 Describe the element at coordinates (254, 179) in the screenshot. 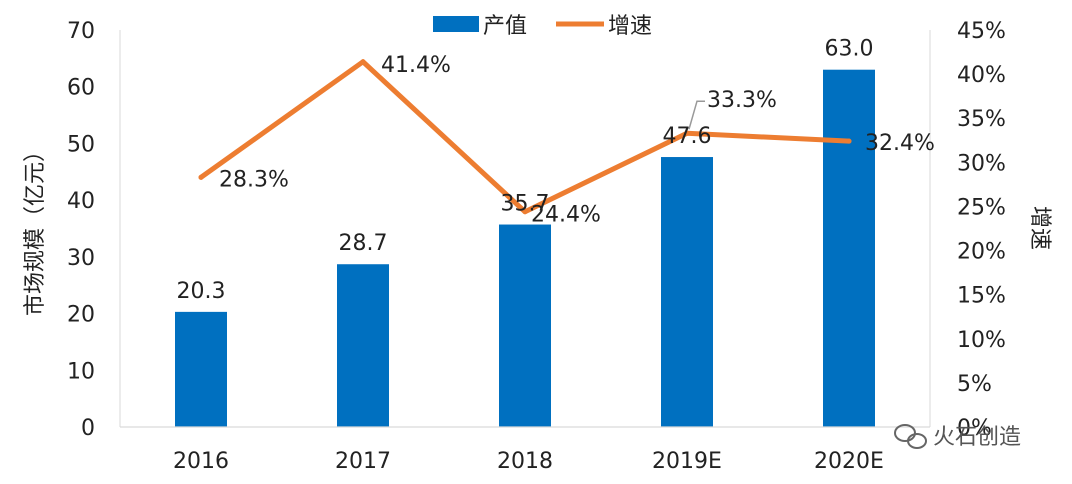

I see `growth-value-label: 28.3%` at that location.